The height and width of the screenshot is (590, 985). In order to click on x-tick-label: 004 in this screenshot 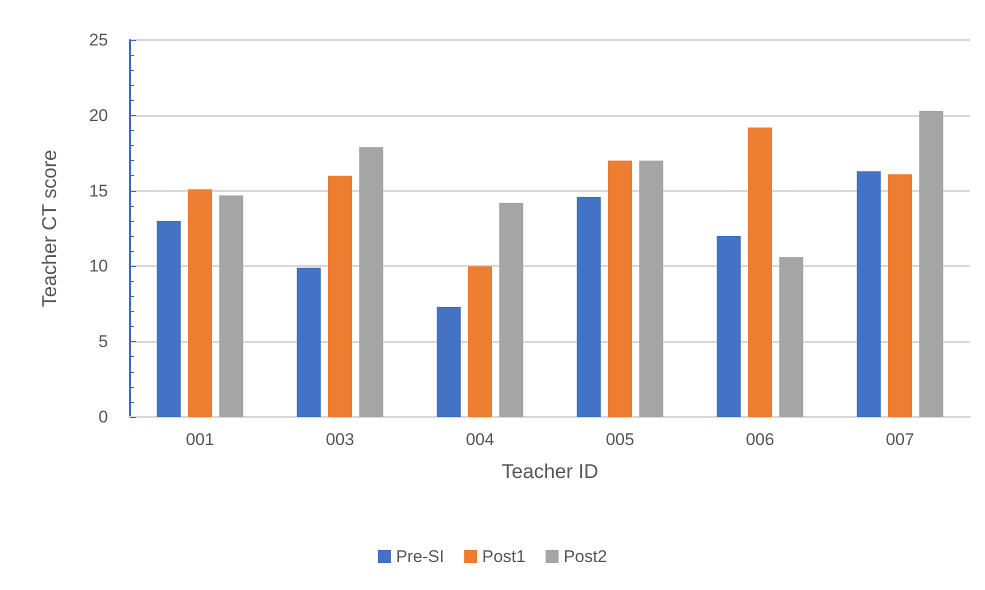, I will do `click(480, 439)`.